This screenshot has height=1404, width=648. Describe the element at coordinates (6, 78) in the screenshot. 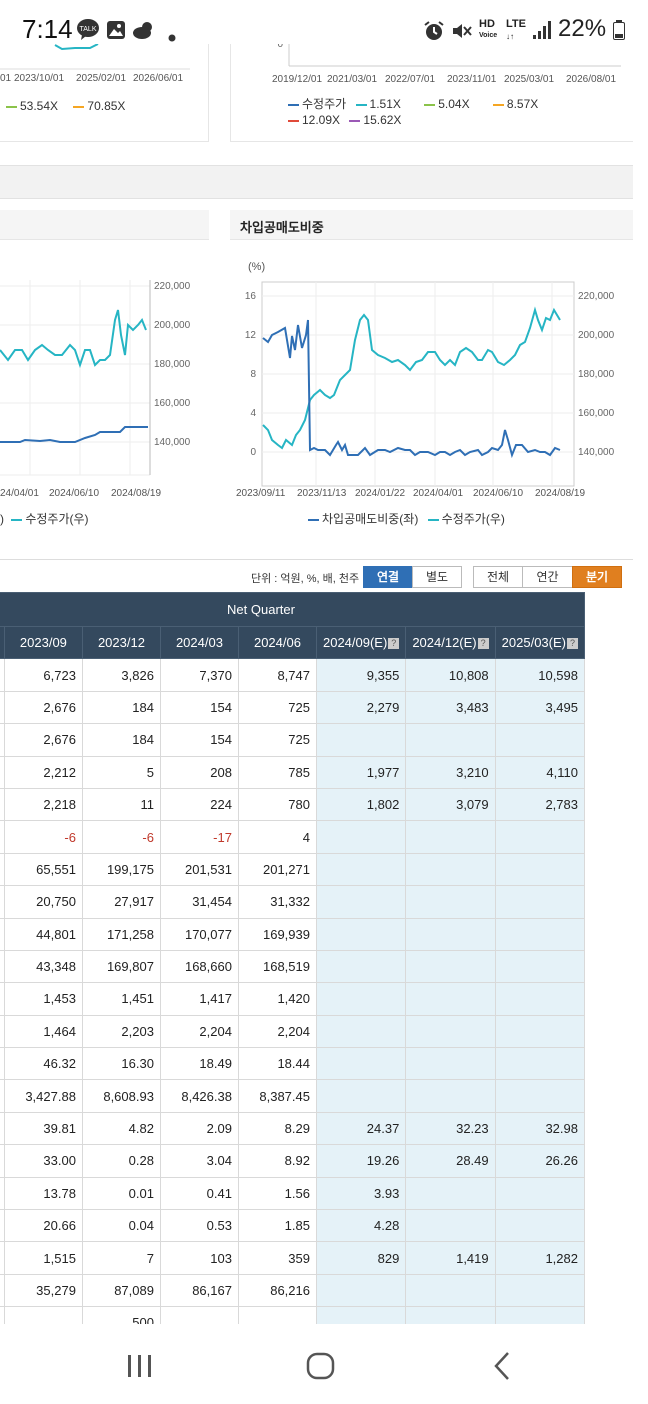

I see `x-tick: 01` at that location.